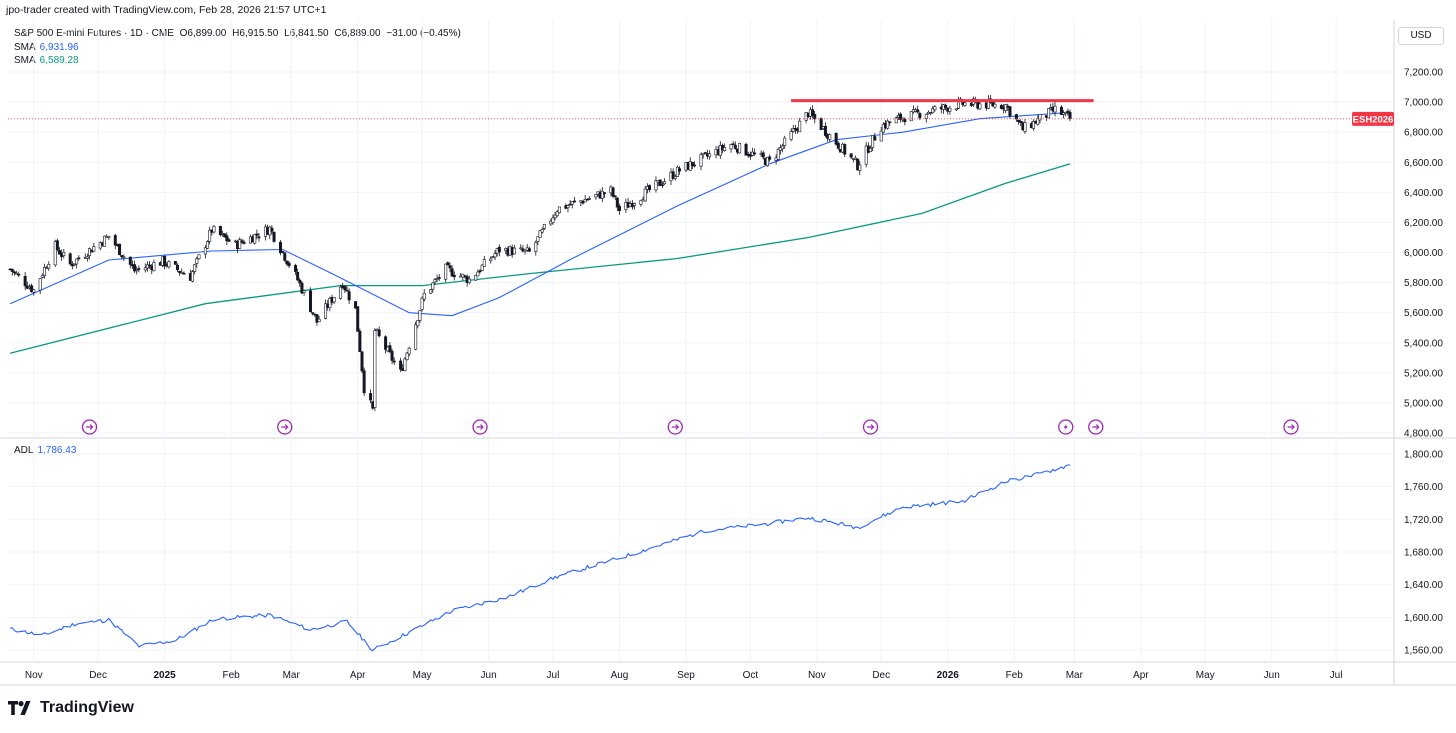 This screenshot has width=1456, height=733. Describe the element at coordinates (1423, 520) in the screenshot. I see `adl-tick-label: 1,720.00` at that location.